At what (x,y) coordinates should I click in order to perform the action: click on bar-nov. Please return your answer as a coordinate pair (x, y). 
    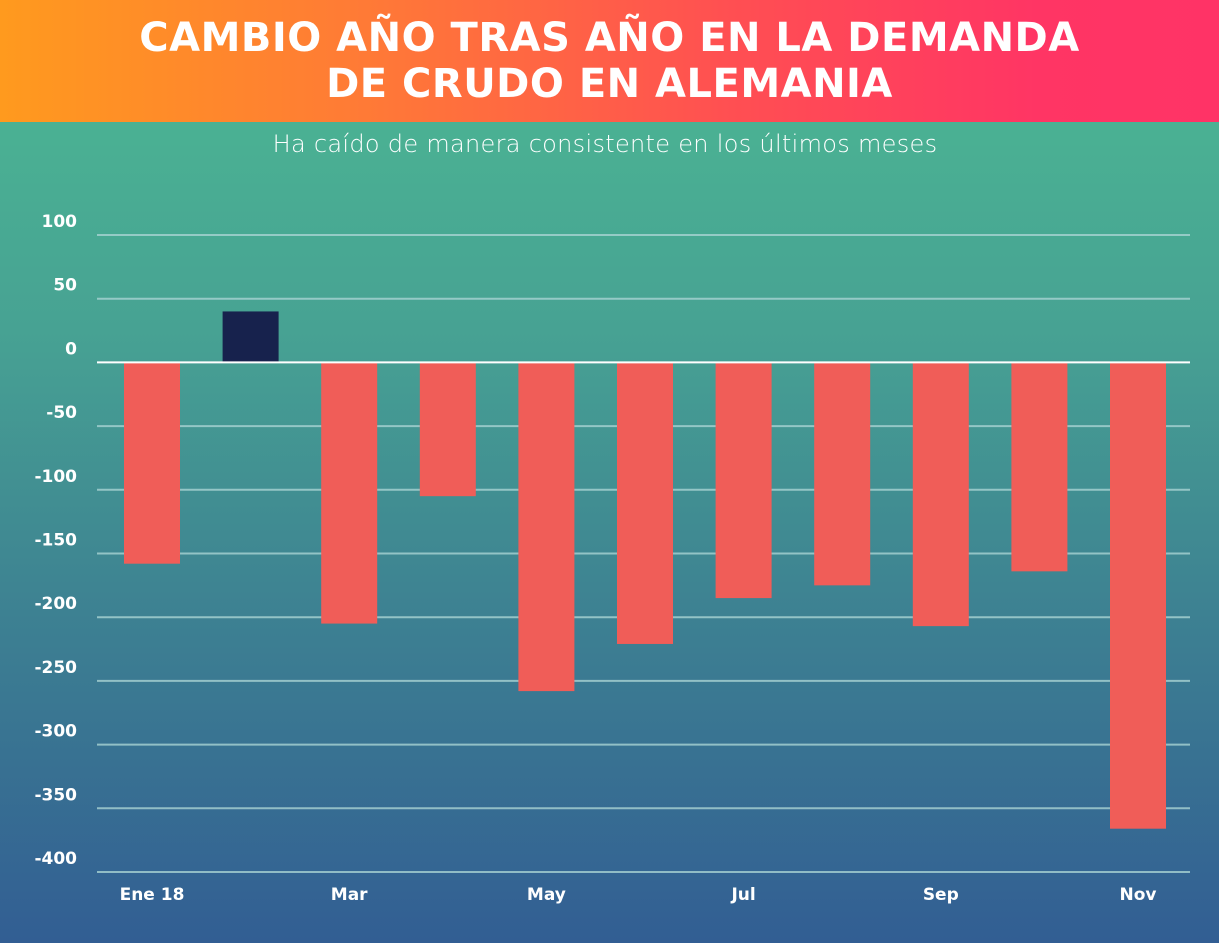
    Looking at the image, I should click on (1138, 595).